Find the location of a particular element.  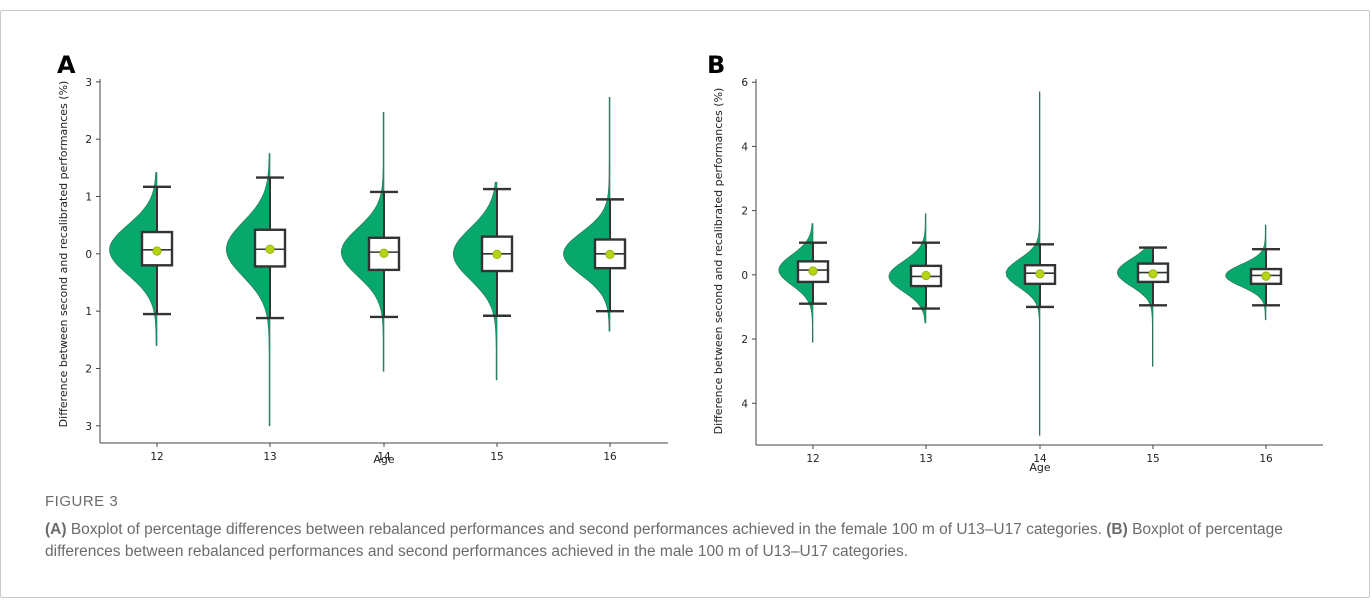

caption-b-tag: (B) is located at coordinates (1117, 529).